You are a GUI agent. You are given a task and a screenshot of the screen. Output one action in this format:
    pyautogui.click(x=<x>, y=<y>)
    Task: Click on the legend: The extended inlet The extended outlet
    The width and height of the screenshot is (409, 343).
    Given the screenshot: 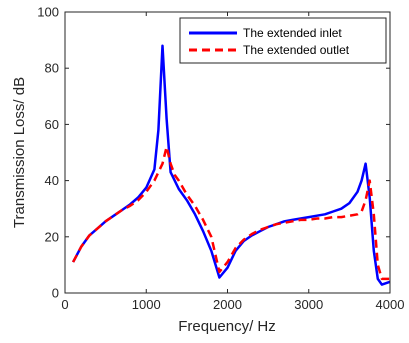 What is the action you would take?
    pyautogui.click(x=283, y=40)
    